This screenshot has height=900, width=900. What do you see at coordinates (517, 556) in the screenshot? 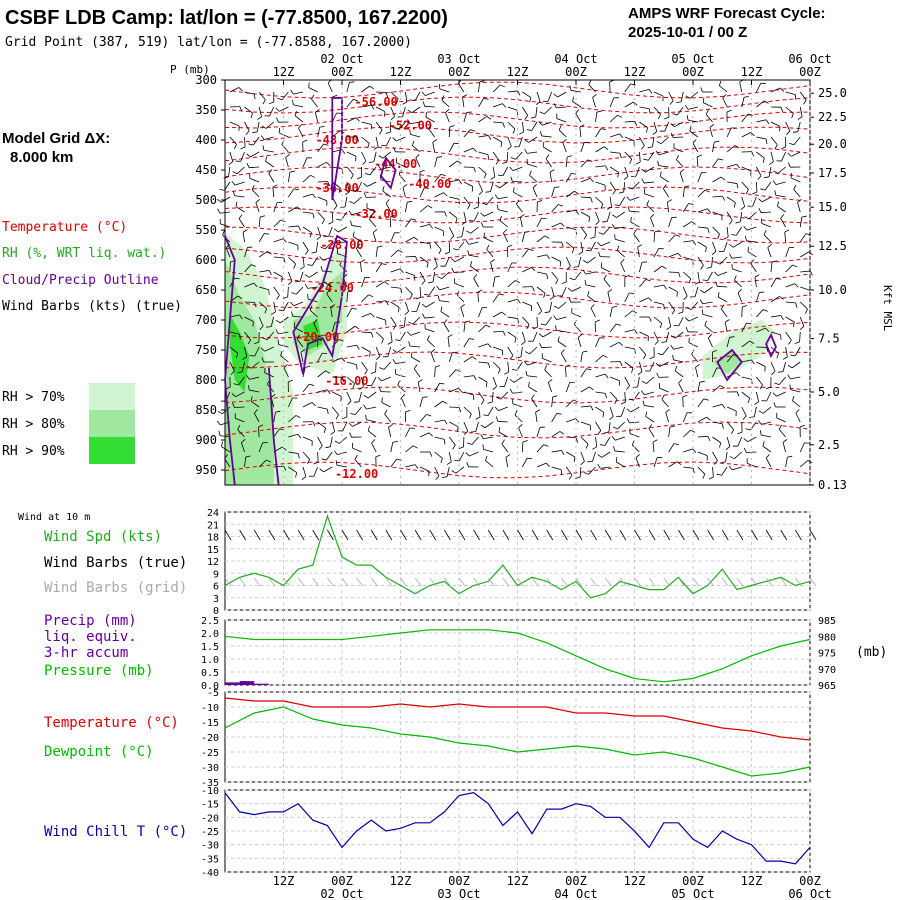
I see `wind-speed-line` at bounding box center [517, 556].